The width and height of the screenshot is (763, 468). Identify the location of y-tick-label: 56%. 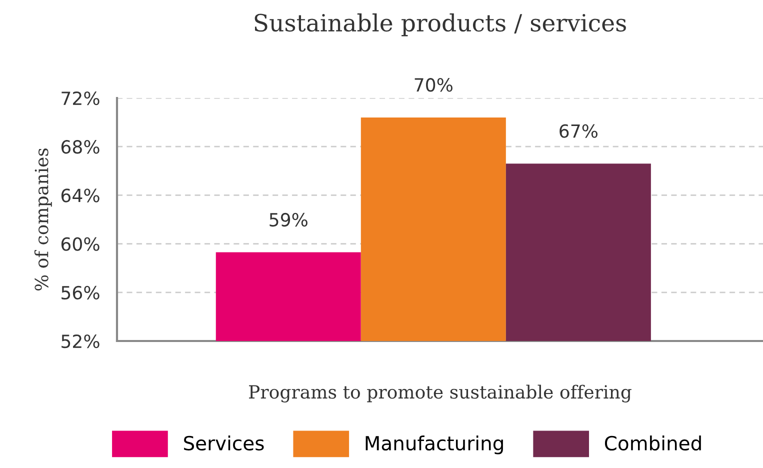
(81, 293).